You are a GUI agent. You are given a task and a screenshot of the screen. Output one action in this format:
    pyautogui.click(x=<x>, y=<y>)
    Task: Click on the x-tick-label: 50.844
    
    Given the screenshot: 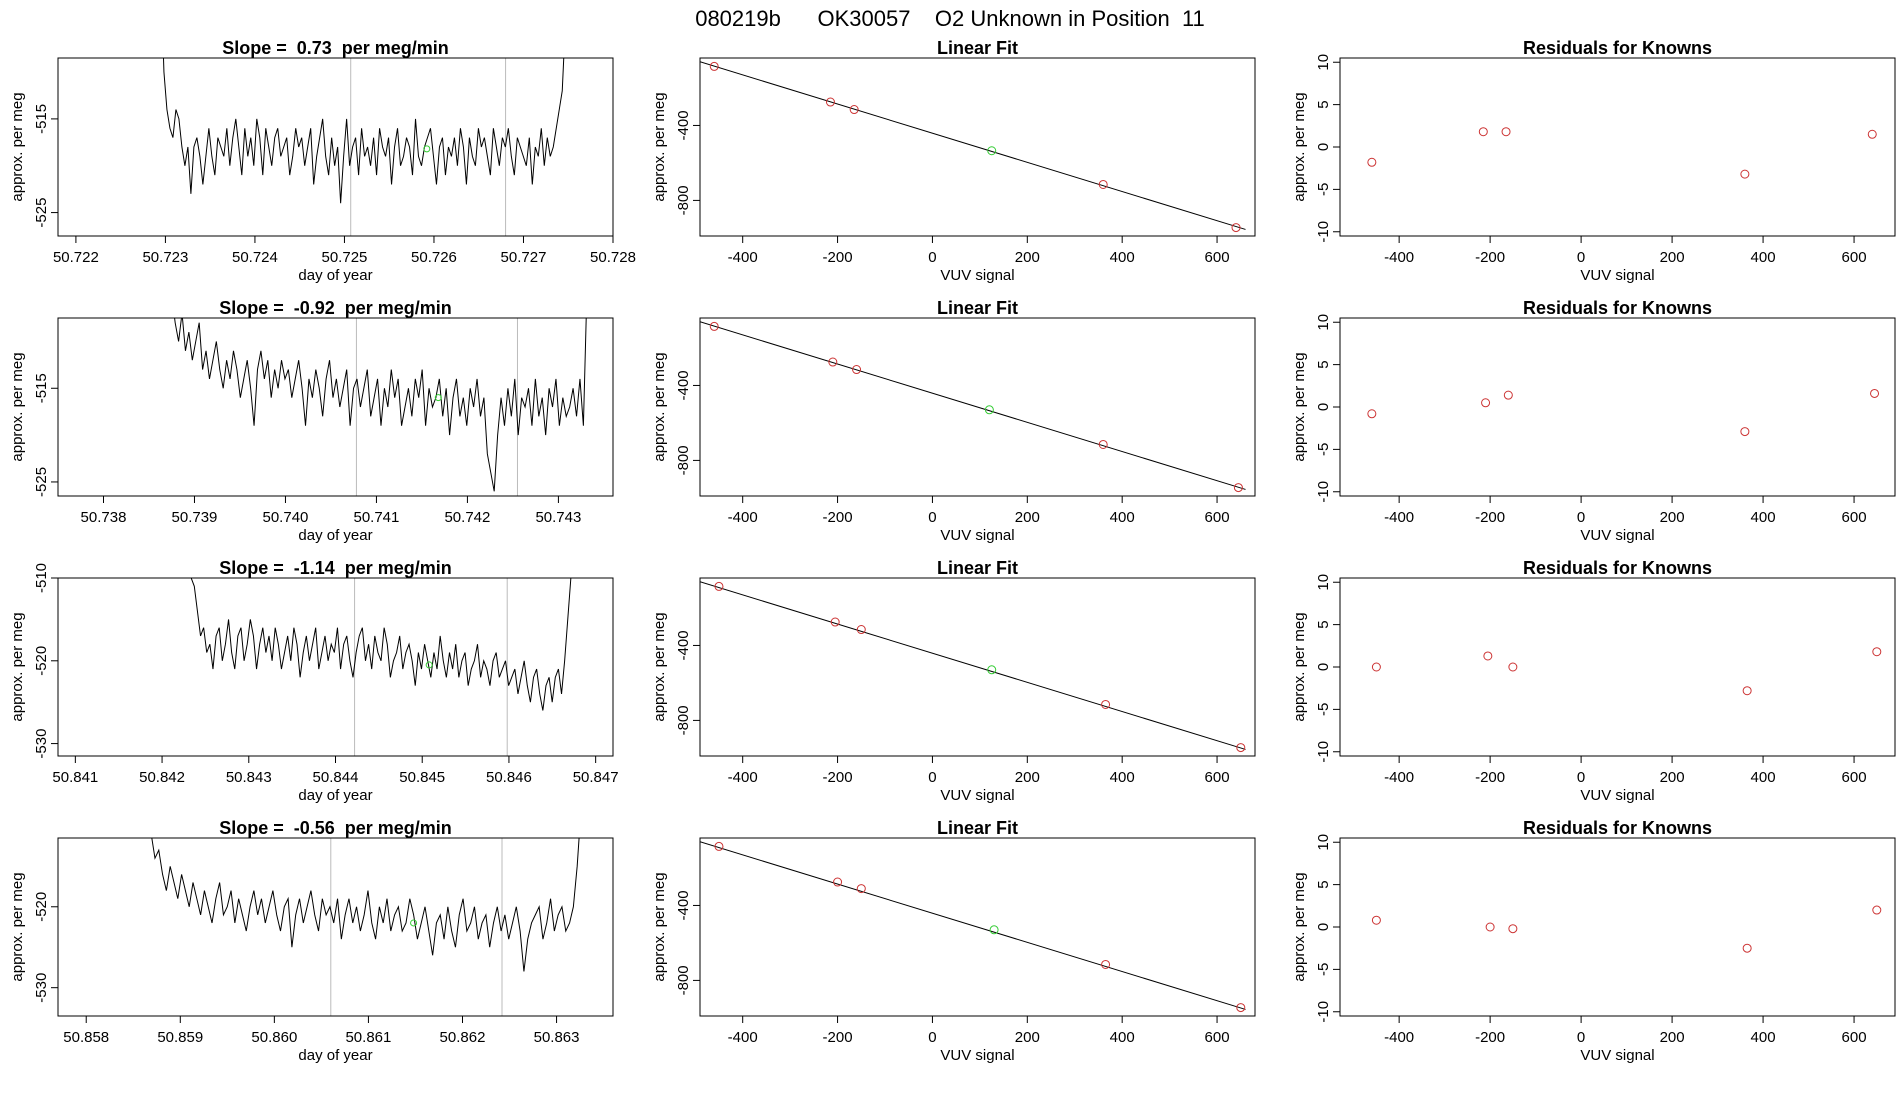 What is the action you would take?
    pyautogui.click(x=336, y=777)
    